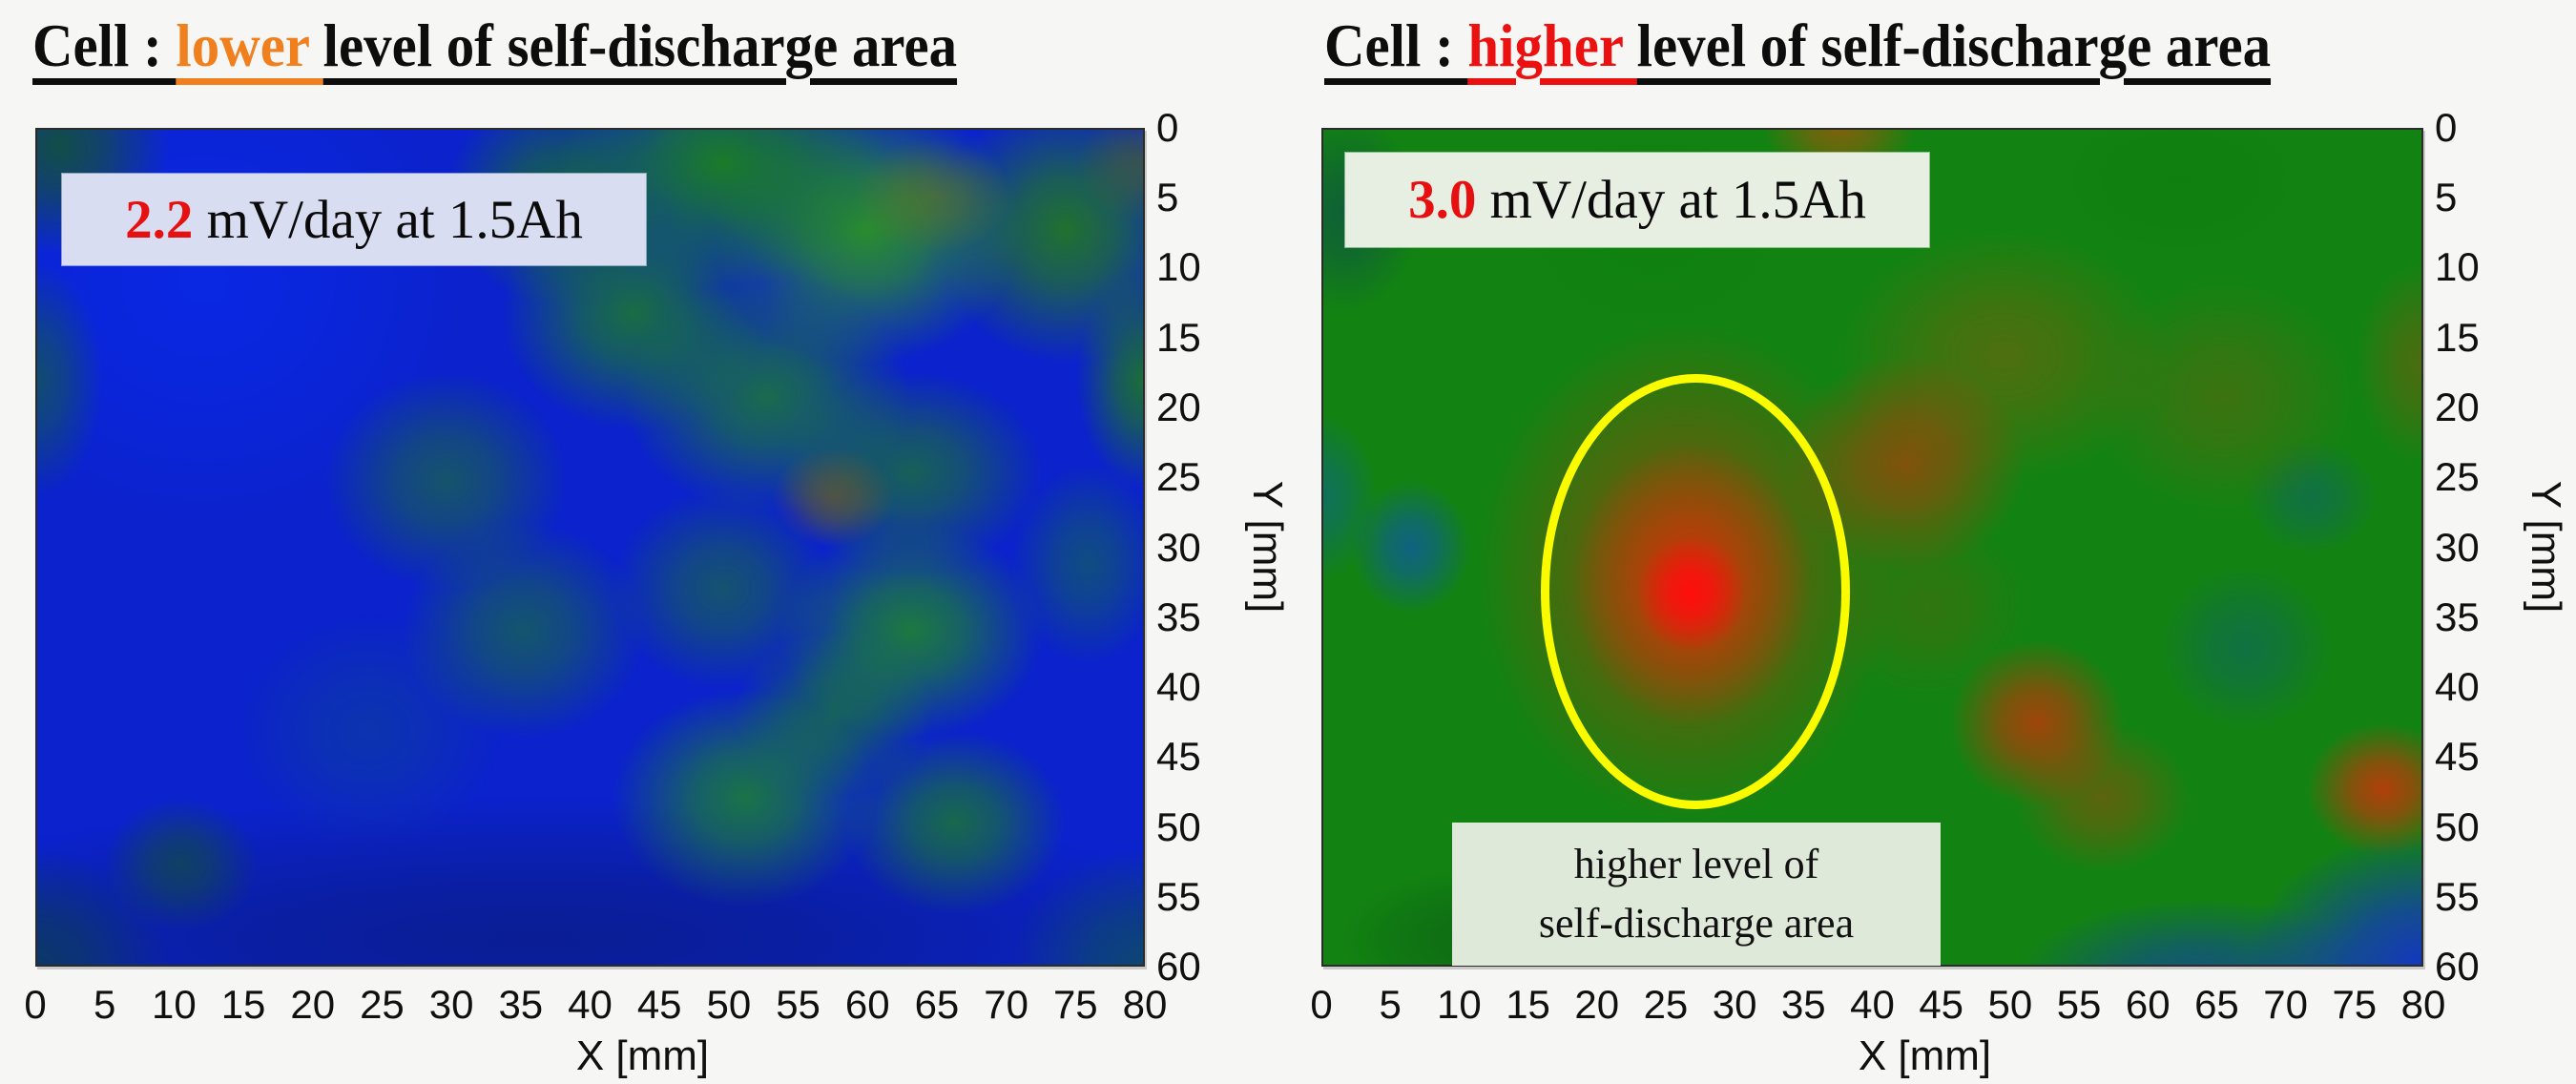 The width and height of the screenshot is (2576, 1084). I want to click on annotation-box-higher: 3.0 mV/day at 1.5Ah, so click(1637, 200).